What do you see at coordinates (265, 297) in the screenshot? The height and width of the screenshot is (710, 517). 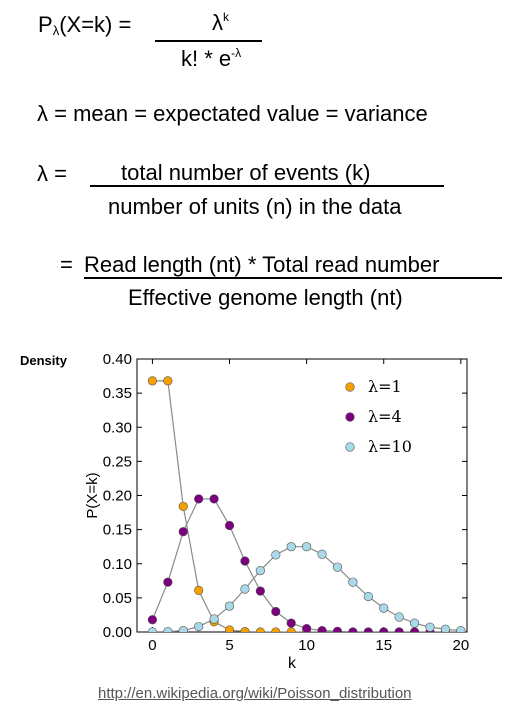 I see `read-denominator: Effective genome length (nt)` at bounding box center [265, 297].